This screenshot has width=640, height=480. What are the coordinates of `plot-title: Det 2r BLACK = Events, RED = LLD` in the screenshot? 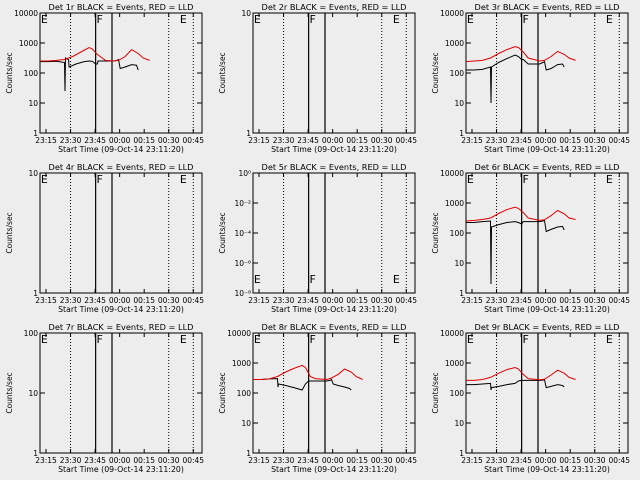 It's located at (334, 7).